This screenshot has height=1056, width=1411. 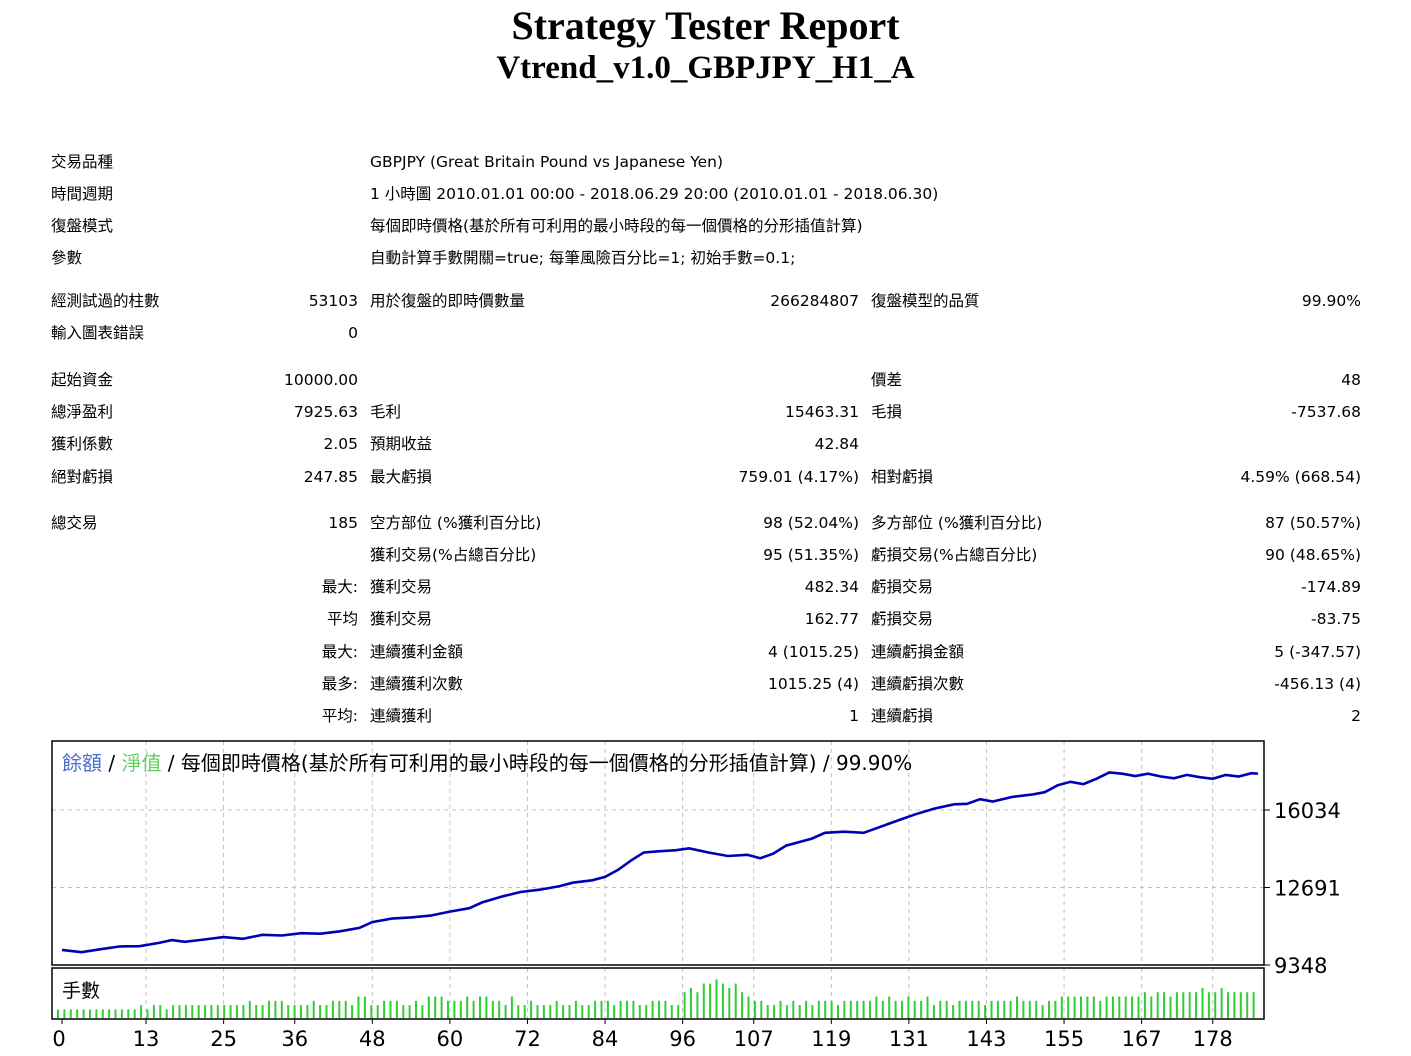 What do you see at coordinates (401, 444) in the screenshot?
I see `payoff-label: 預期收益` at bounding box center [401, 444].